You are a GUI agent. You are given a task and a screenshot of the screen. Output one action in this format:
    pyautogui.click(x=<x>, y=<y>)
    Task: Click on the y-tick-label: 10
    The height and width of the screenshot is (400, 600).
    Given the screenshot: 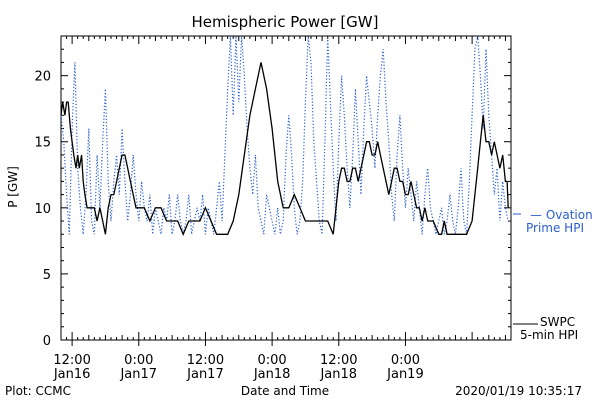 What is the action you would take?
    pyautogui.click(x=42, y=209)
    